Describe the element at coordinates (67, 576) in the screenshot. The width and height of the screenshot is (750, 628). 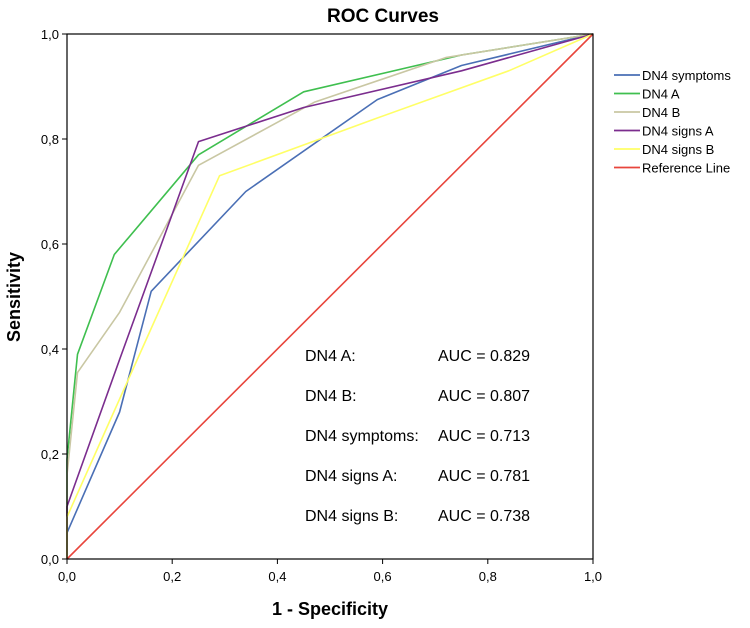
I see `x-tick-label: 0,0` at that location.